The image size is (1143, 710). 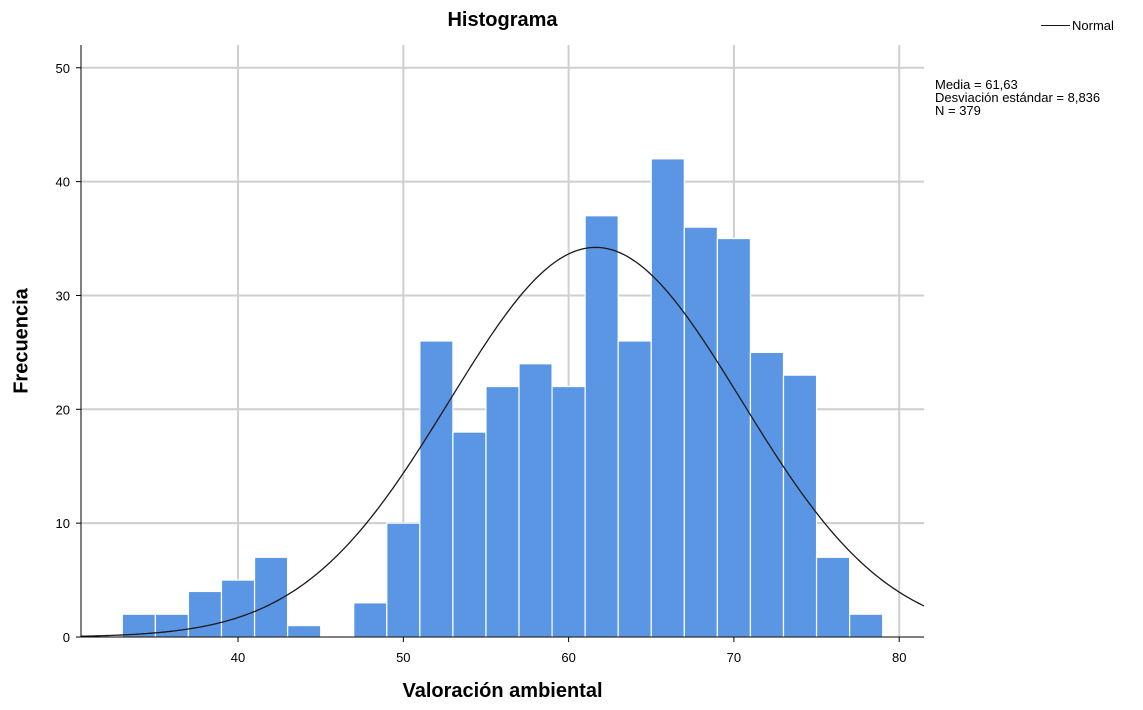 What do you see at coordinates (63, 68) in the screenshot?
I see `y-tick-label: 50` at bounding box center [63, 68].